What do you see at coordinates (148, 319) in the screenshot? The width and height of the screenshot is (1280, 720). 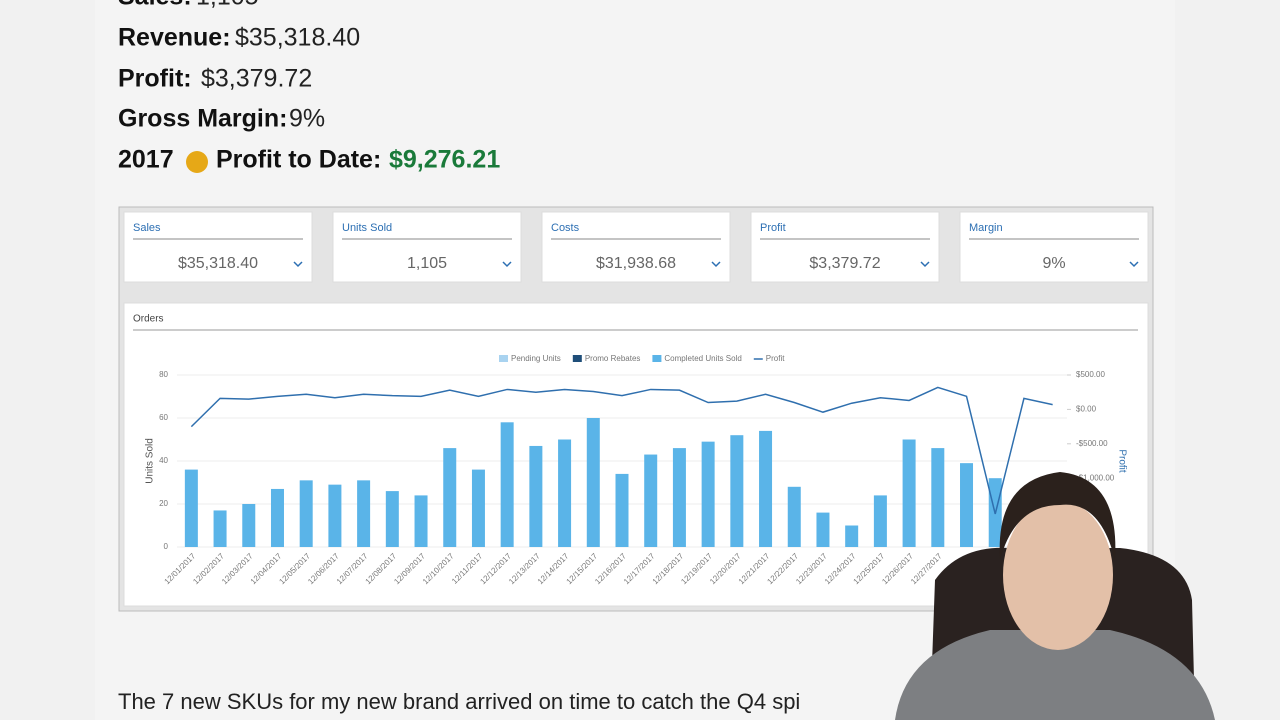 I see `panel-title: Orders` at bounding box center [148, 319].